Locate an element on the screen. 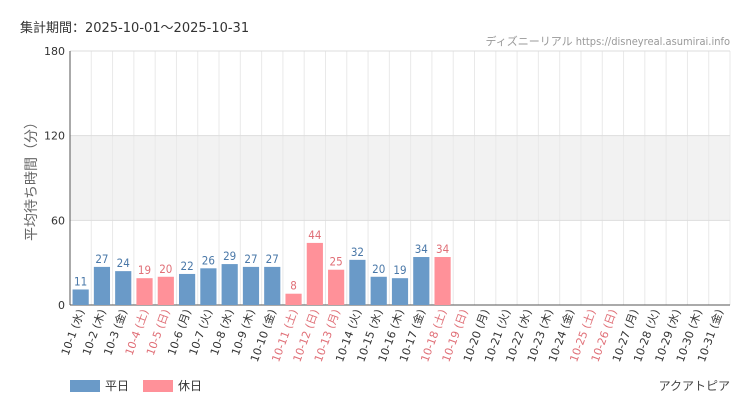 This screenshot has height=410, width=750. bar-value-label: 8 is located at coordinates (293, 286).